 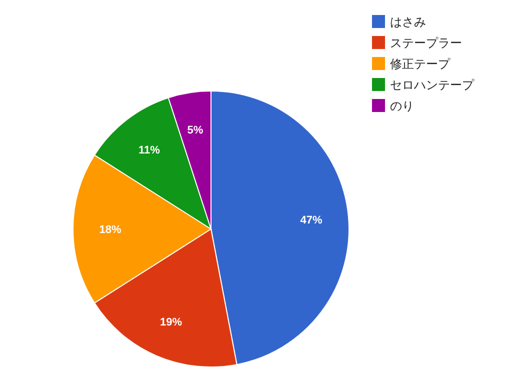 What do you see at coordinates (149, 150) in the screenshot?
I see `data-label: 11%` at bounding box center [149, 150].